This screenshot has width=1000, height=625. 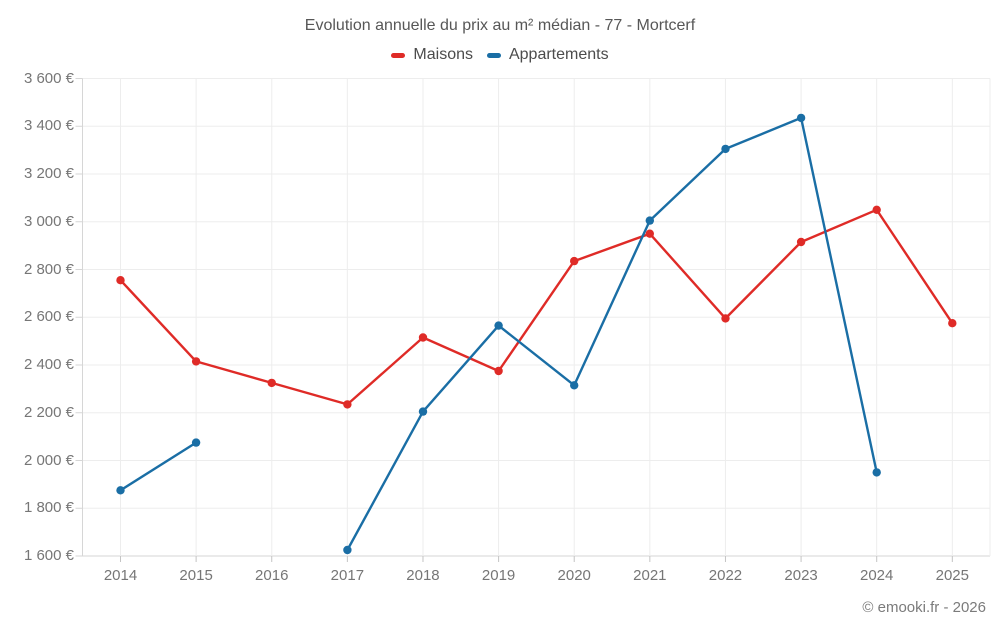 What do you see at coordinates (423, 411) in the screenshot?
I see `data-point-appartements-2018` at bounding box center [423, 411].